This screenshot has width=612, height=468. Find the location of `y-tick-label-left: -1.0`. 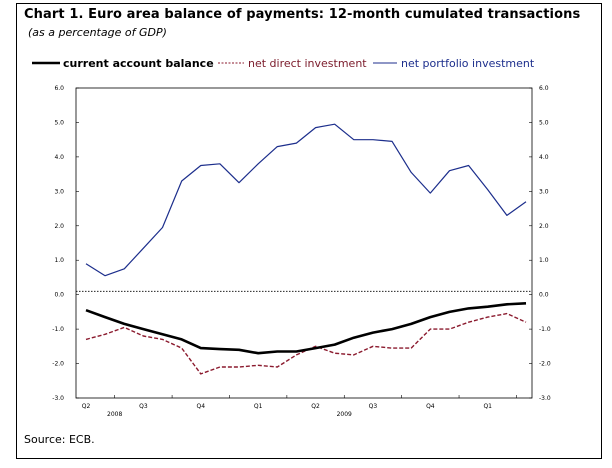

y-tick-label-left: -1.0 is located at coordinates (58, 329).